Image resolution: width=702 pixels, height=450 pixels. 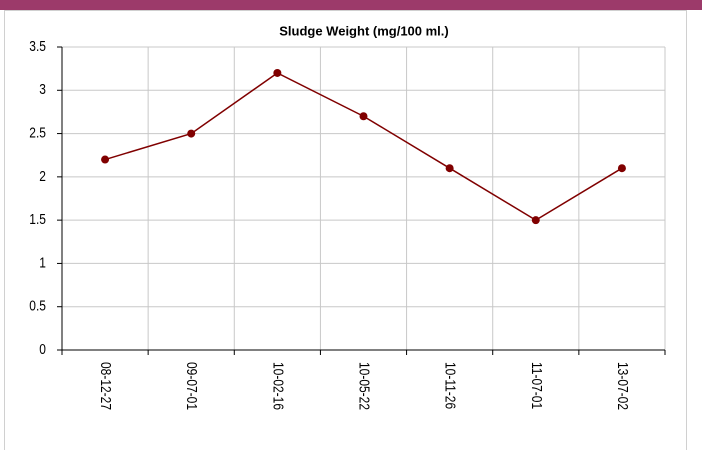 What do you see at coordinates (42, 262) in the screenshot?
I see `y-tick-label: 1` at bounding box center [42, 262].